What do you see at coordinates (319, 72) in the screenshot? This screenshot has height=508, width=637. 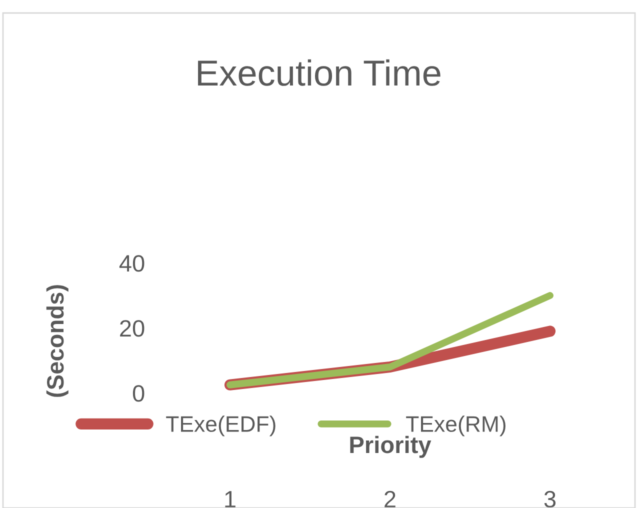 I see `chart-title: Execution Time` at bounding box center [319, 72].